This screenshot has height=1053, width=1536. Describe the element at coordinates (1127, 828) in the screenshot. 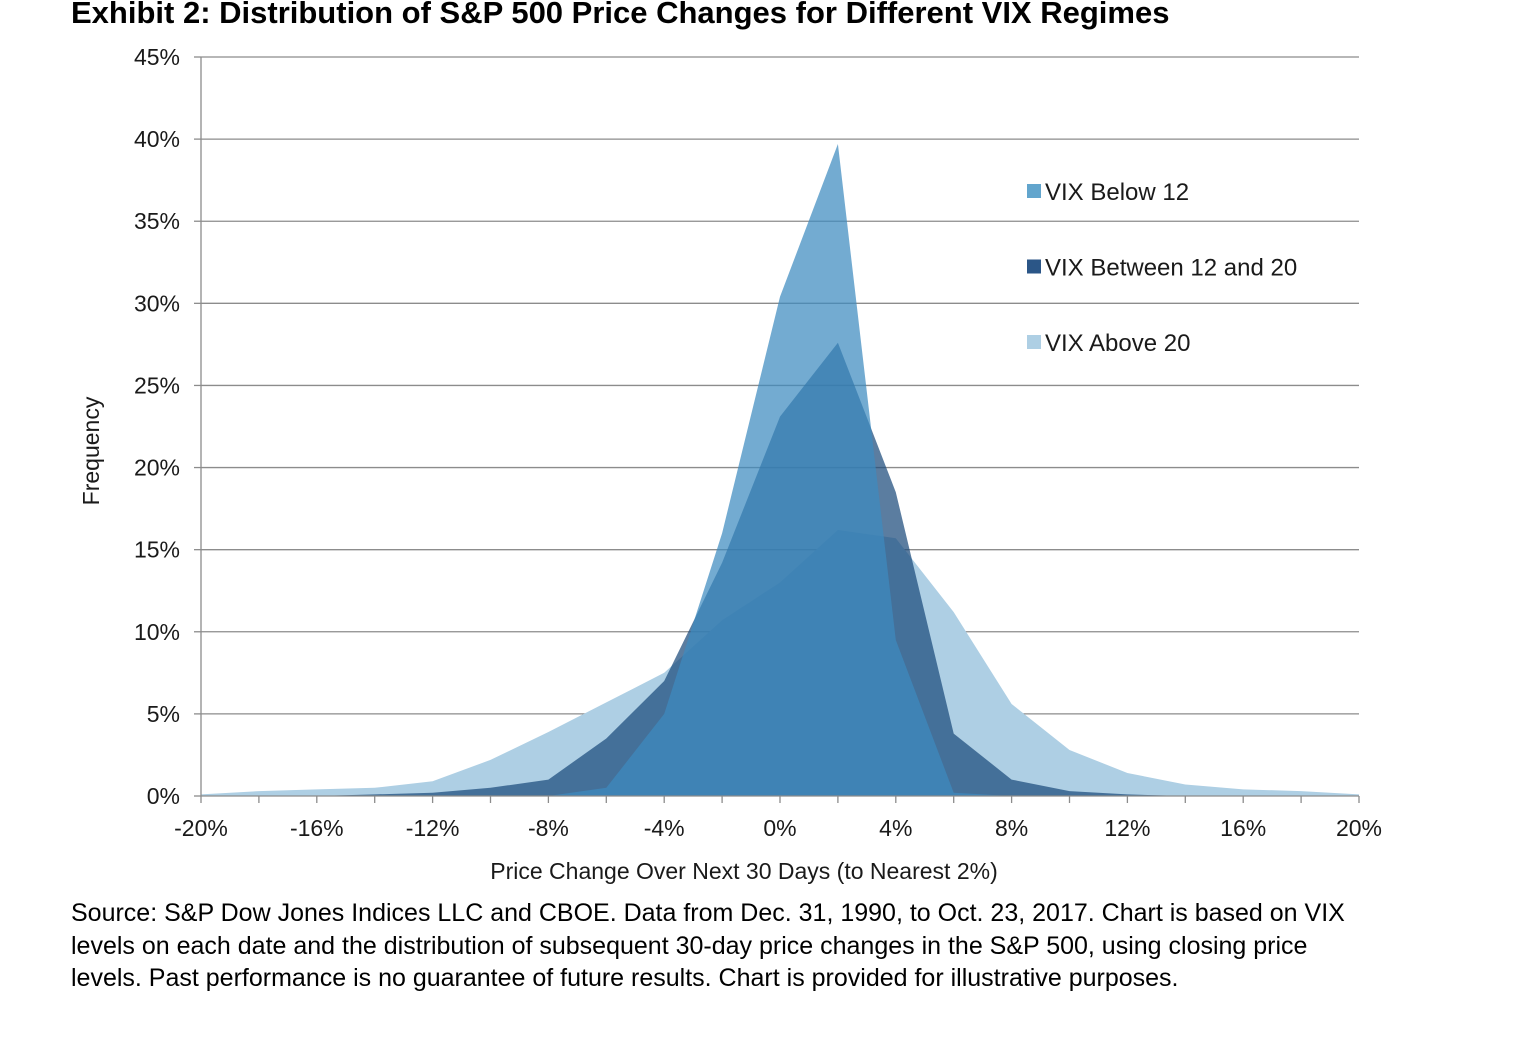

I see `x-tick-label: 12%` at that location.